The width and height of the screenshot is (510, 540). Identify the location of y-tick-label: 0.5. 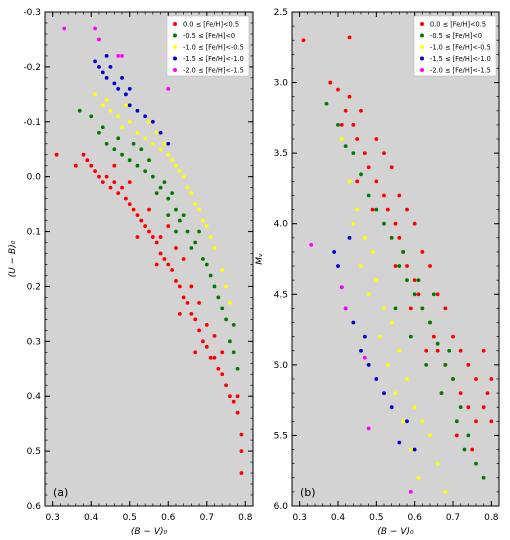
(34, 452).